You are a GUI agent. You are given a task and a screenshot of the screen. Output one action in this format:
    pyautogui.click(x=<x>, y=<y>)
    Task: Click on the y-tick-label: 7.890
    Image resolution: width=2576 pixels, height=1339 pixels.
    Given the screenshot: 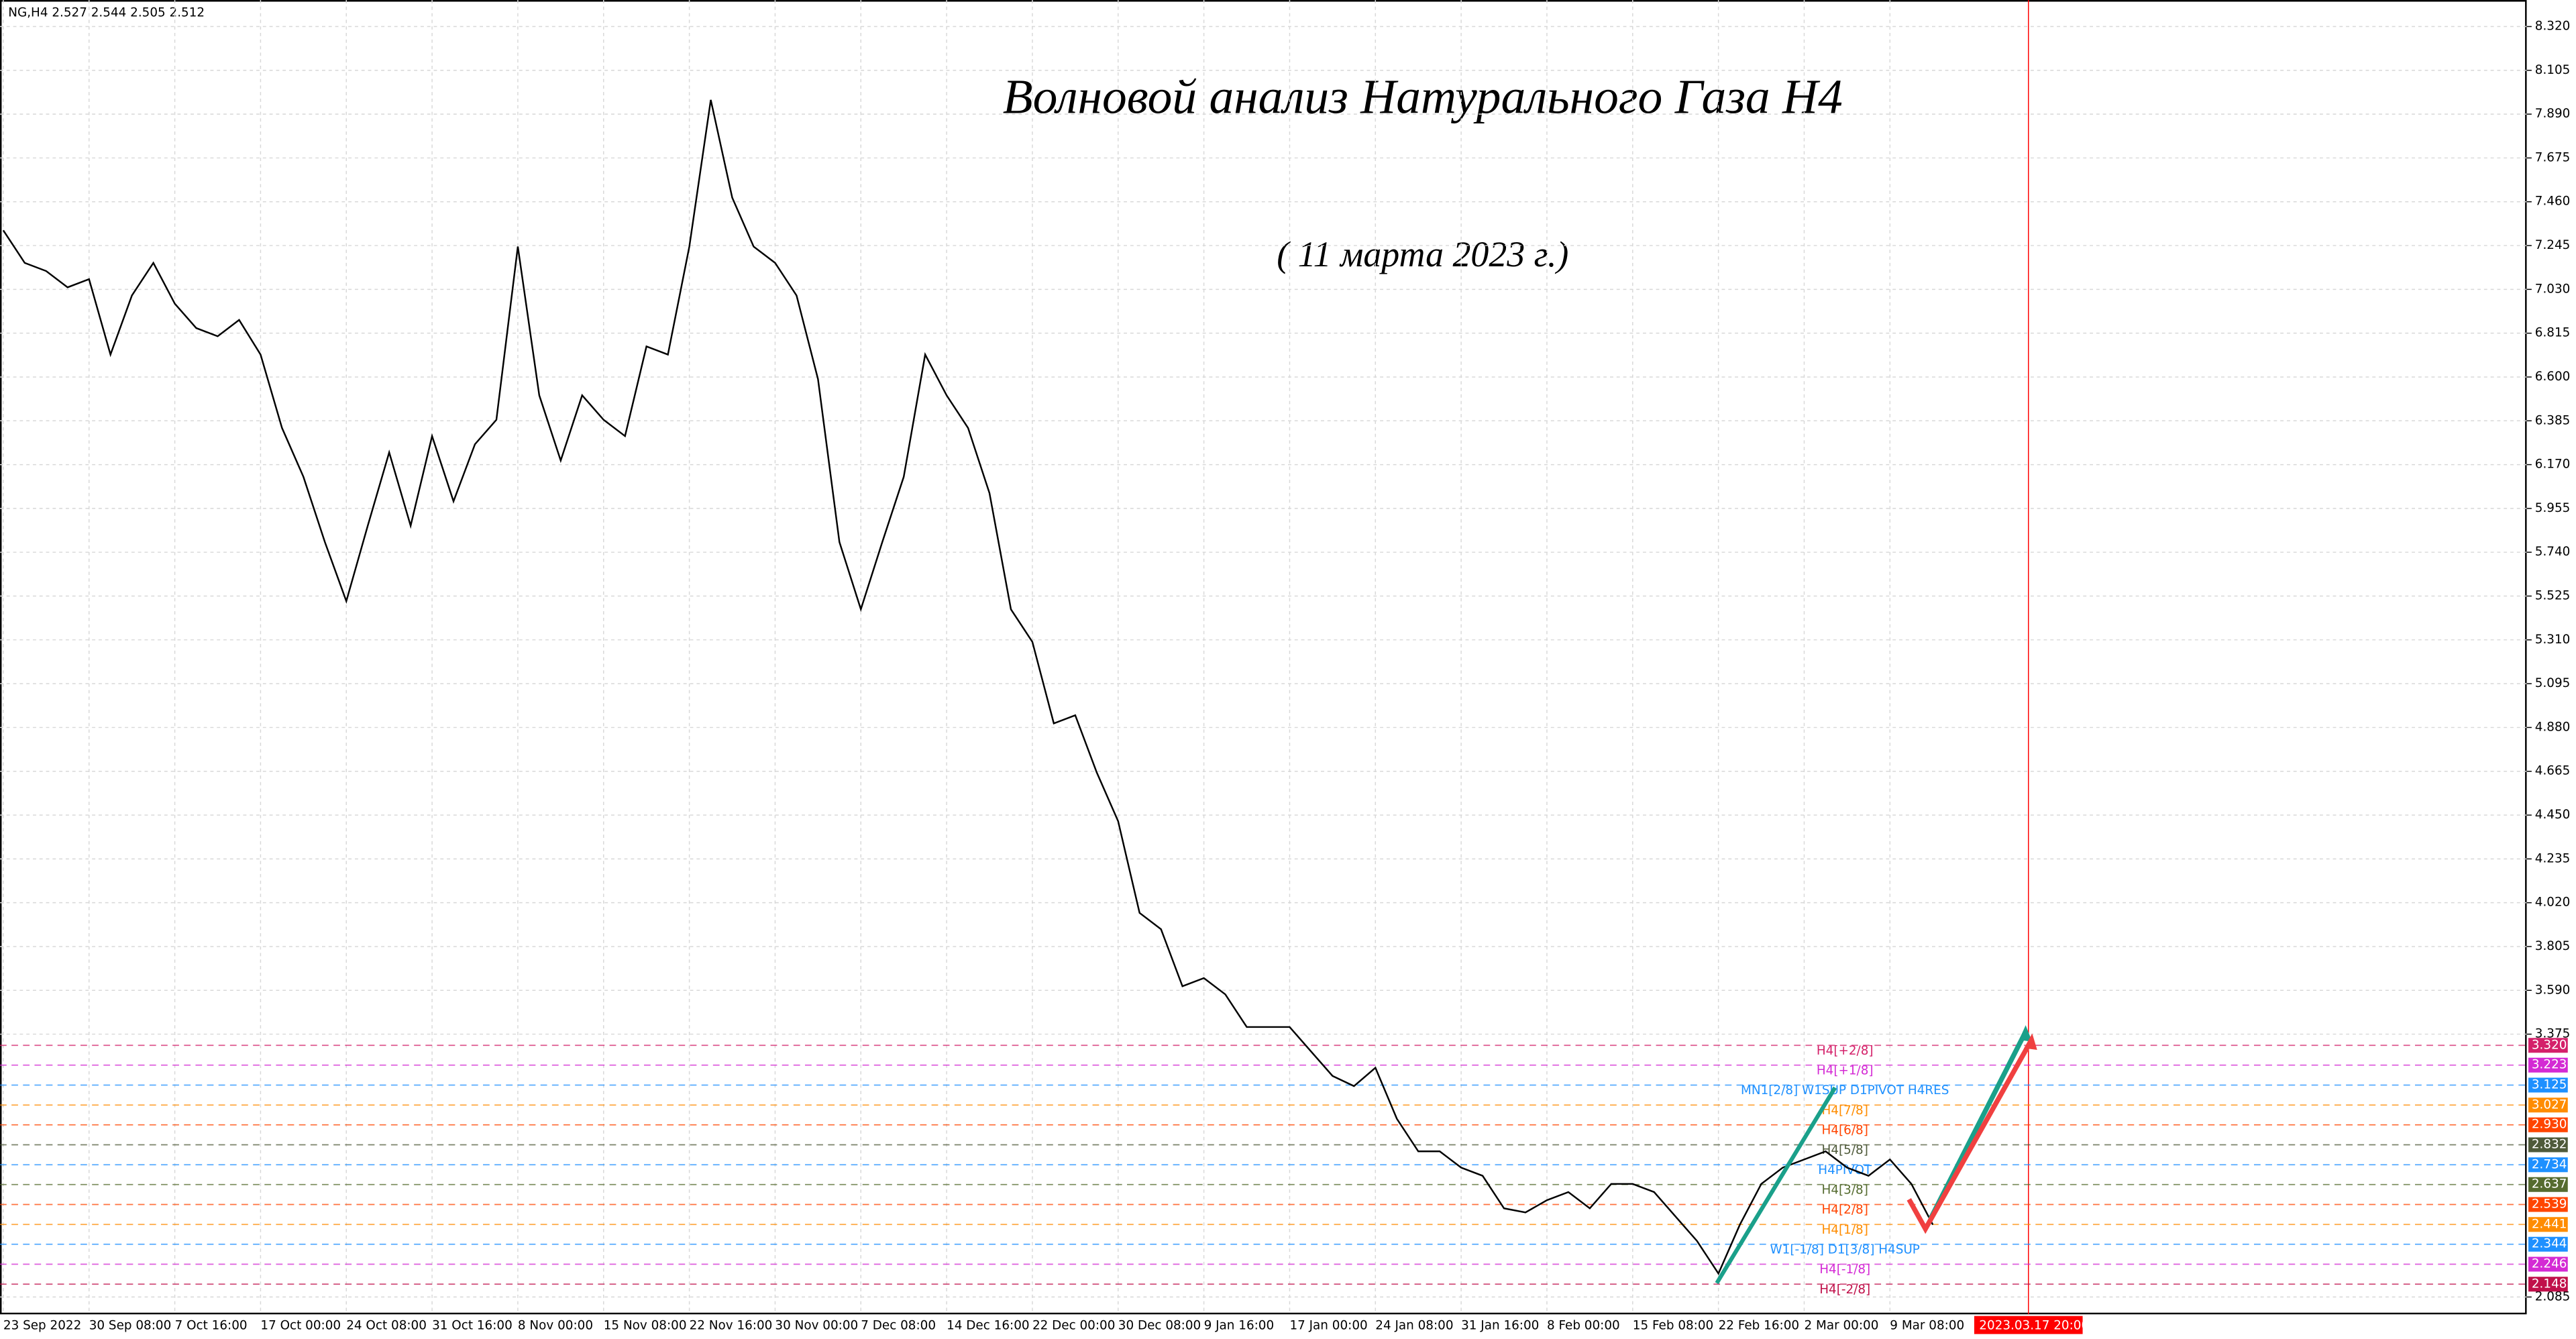 What is the action you would take?
    pyautogui.click(x=2553, y=114)
    